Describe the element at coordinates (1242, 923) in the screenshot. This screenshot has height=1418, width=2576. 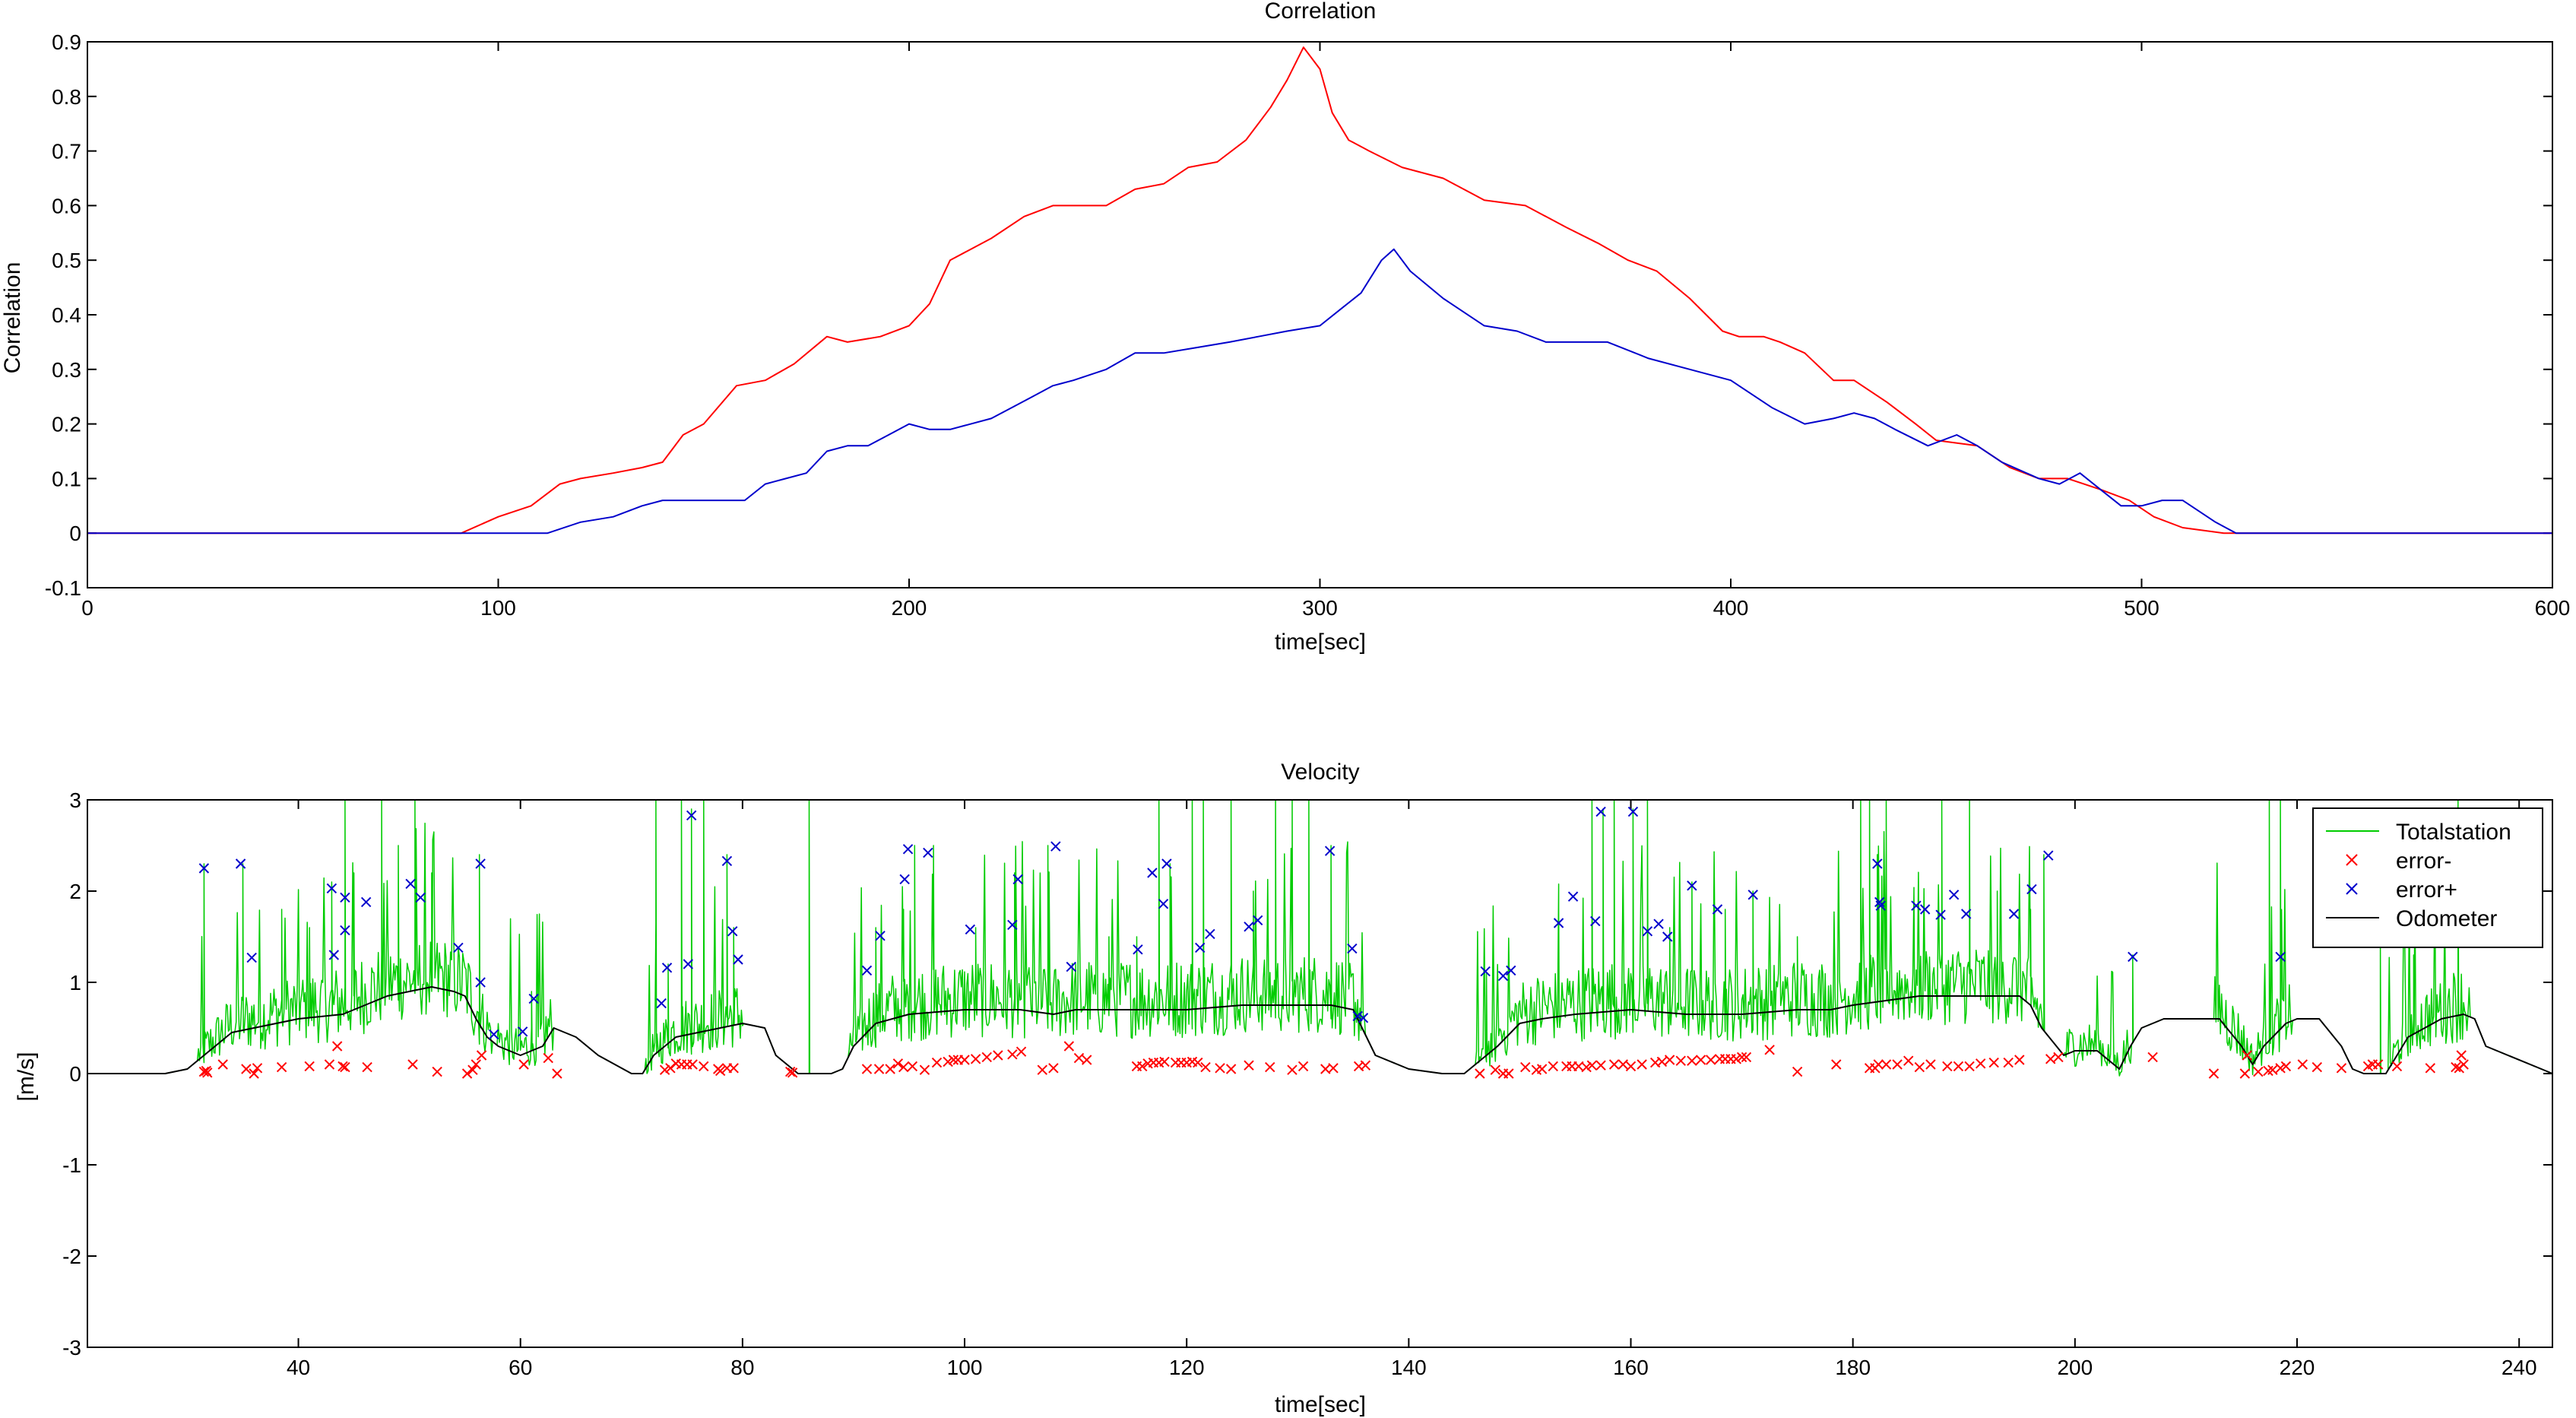
I see `error-plus-markers` at that location.